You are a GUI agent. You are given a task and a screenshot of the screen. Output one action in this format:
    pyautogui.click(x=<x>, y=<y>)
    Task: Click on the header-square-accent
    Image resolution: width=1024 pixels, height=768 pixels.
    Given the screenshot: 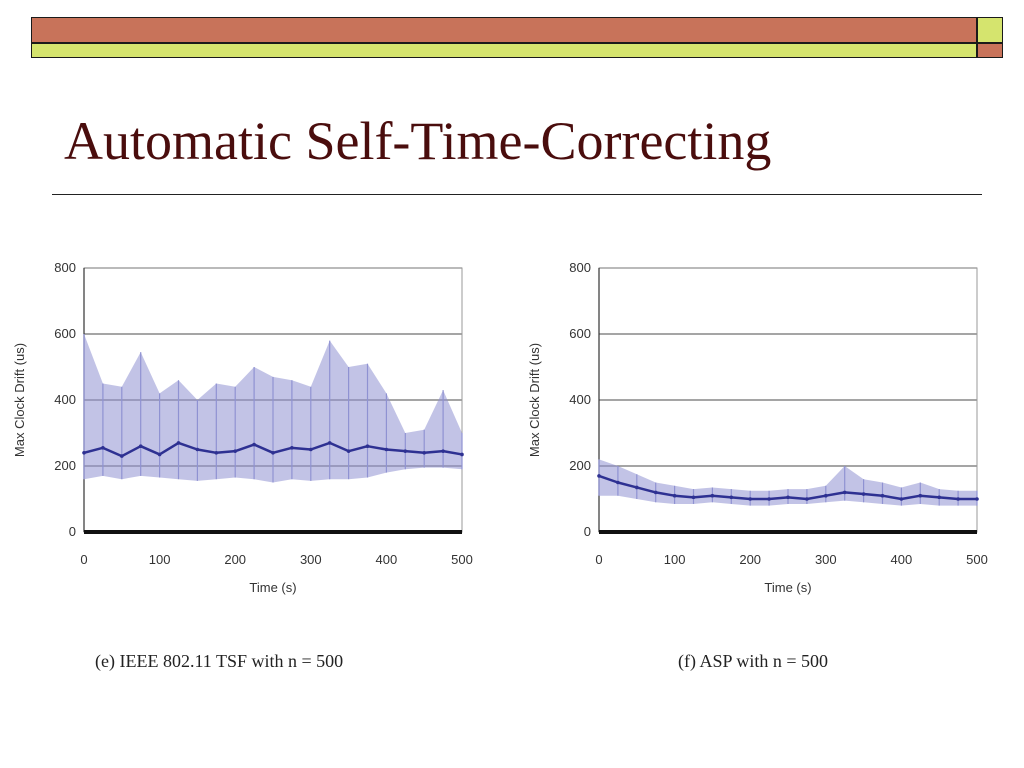 What is the action you would take?
    pyautogui.click(x=990, y=30)
    